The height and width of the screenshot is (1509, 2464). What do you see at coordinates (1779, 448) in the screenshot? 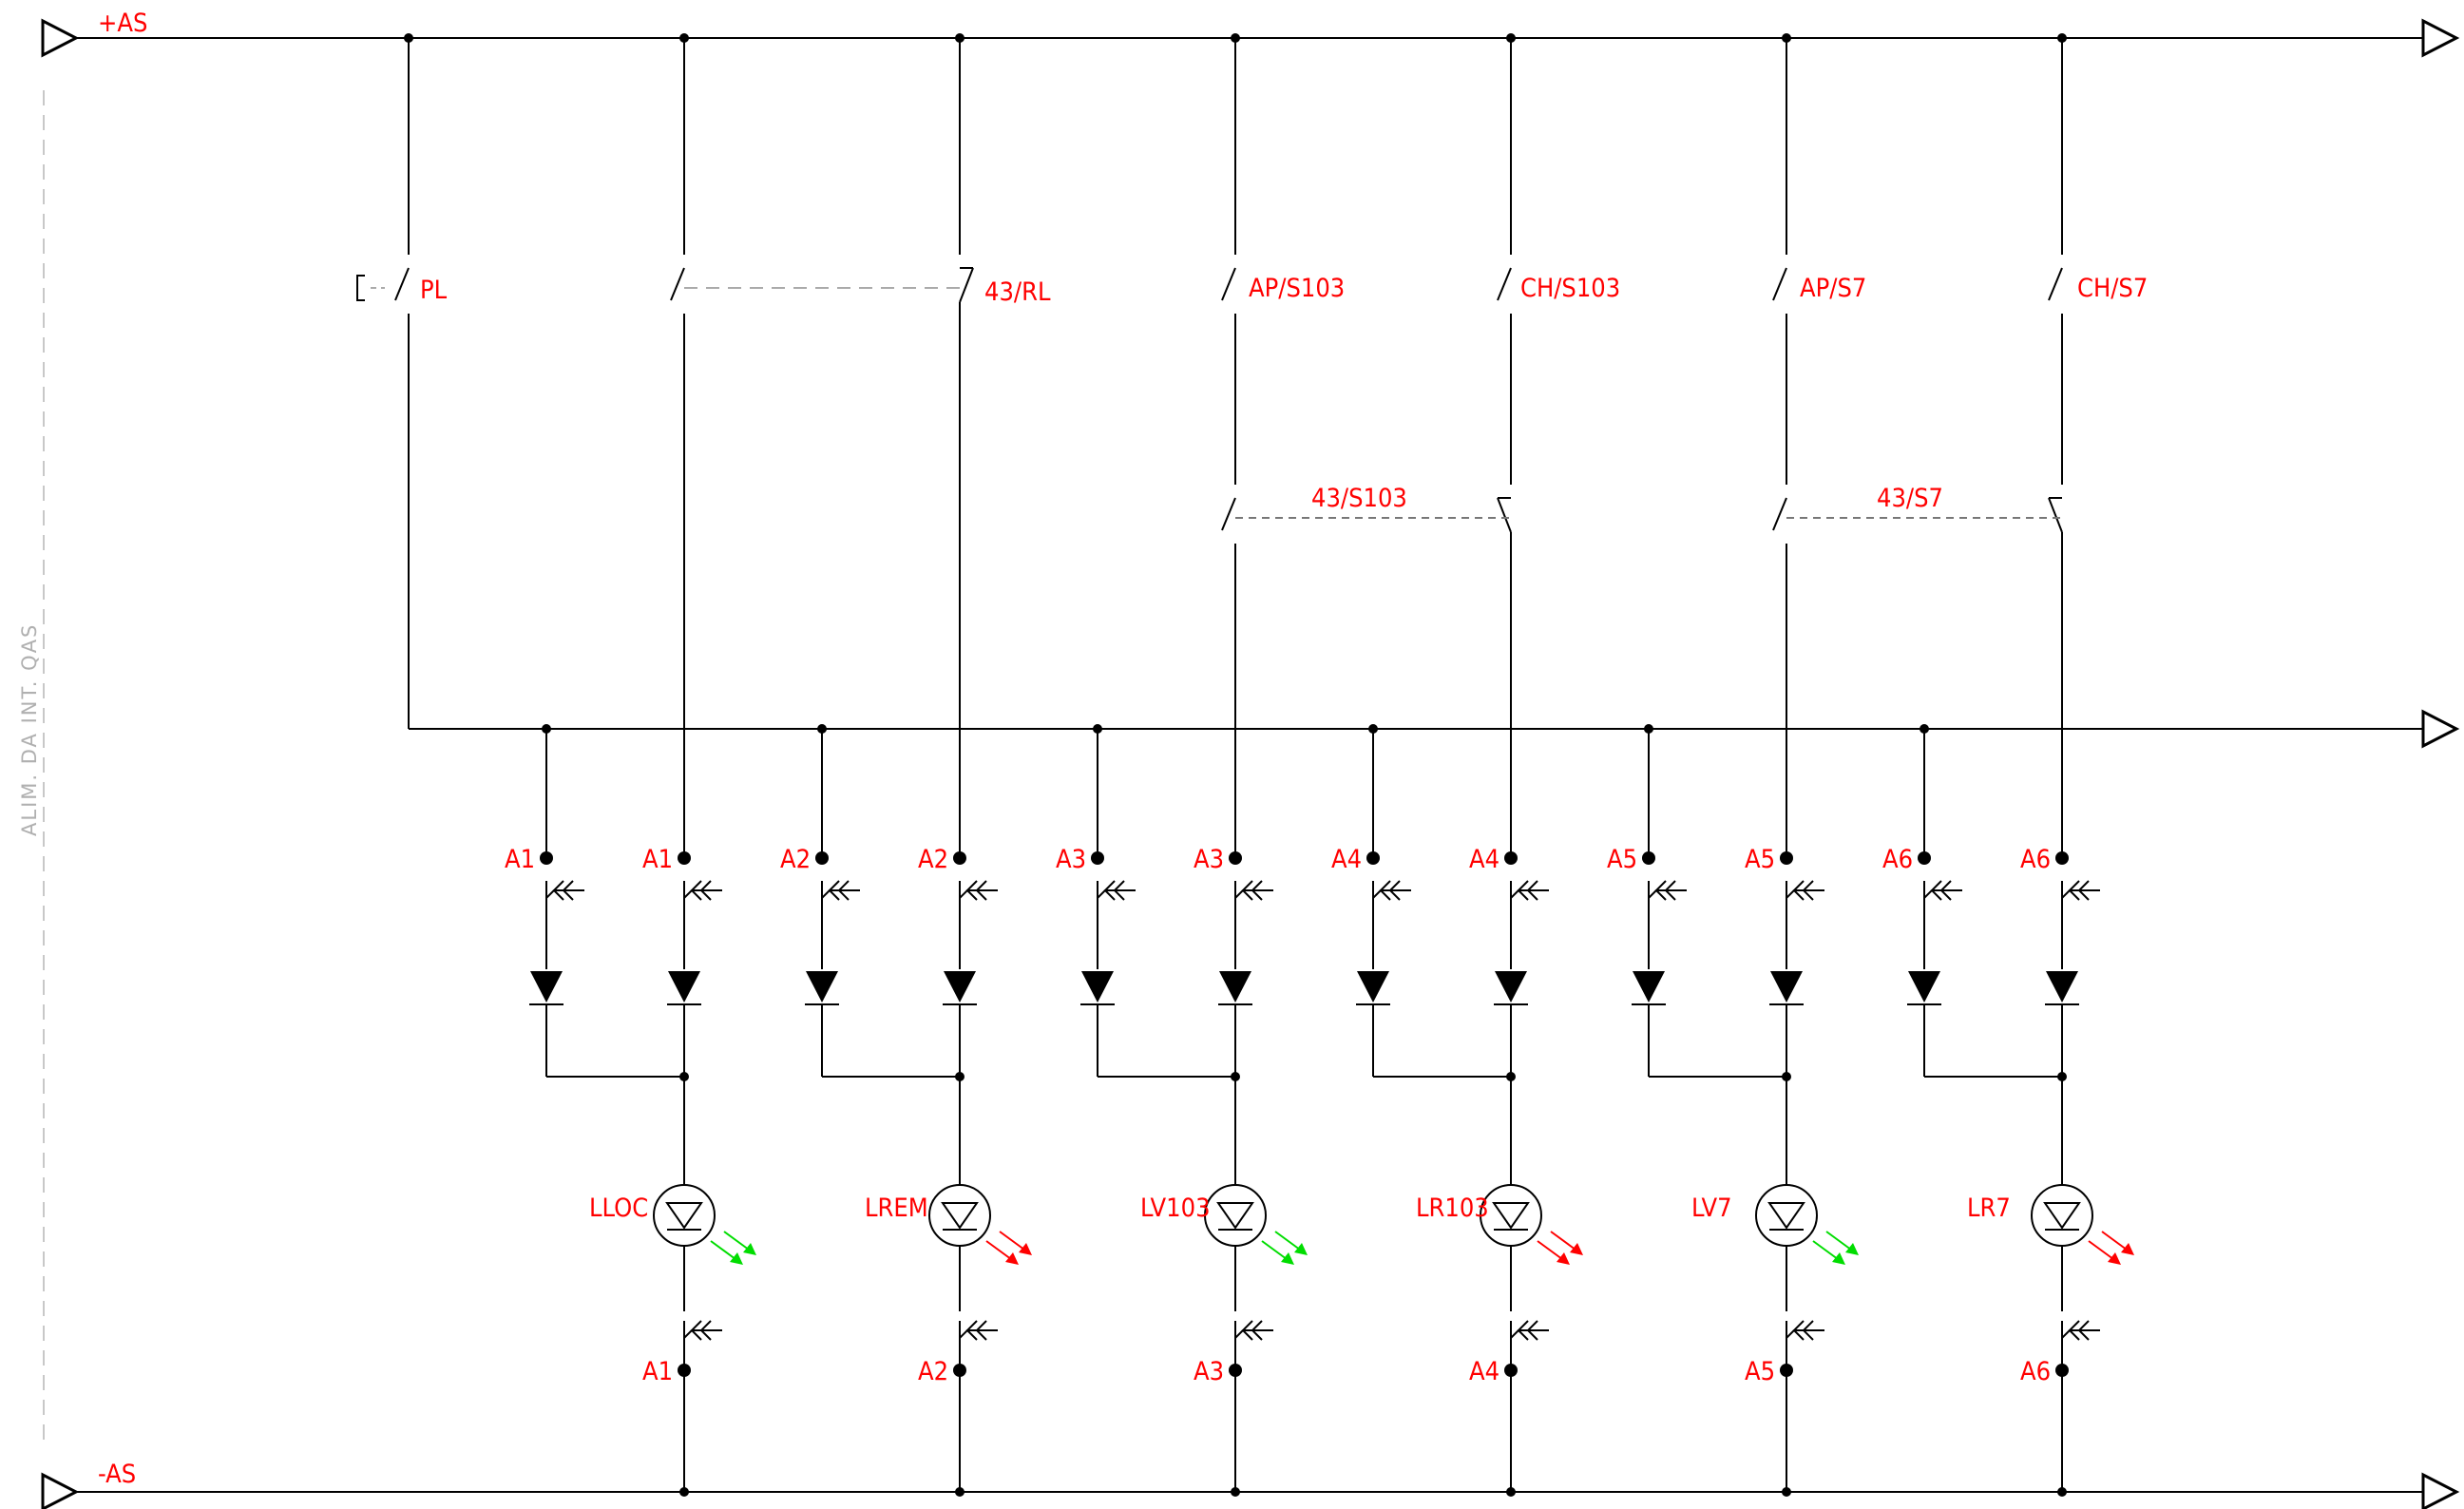
I see `contact-ap-s7` at bounding box center [1779, 448].